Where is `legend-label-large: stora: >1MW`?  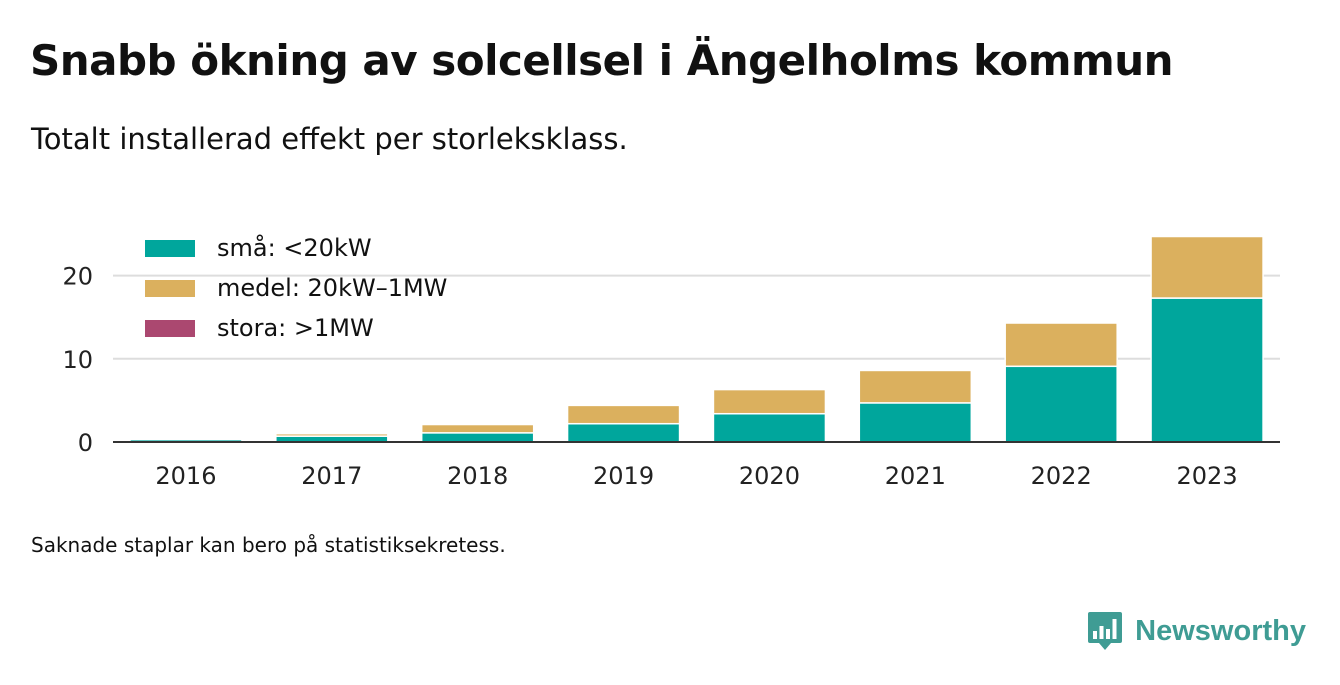 legend-label-large: stora: >1MW is located at coordinates (295, 328).